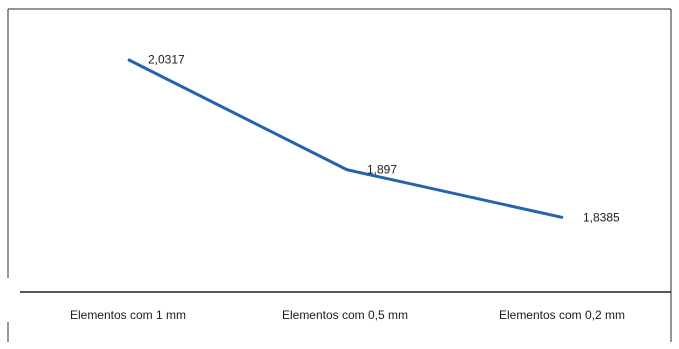 This screenshot has width=679, height=349. What do you see at coordinates (601, 218) in the screenshot?
I see `data-label: 1,8385` at bounding box center [601, 218].